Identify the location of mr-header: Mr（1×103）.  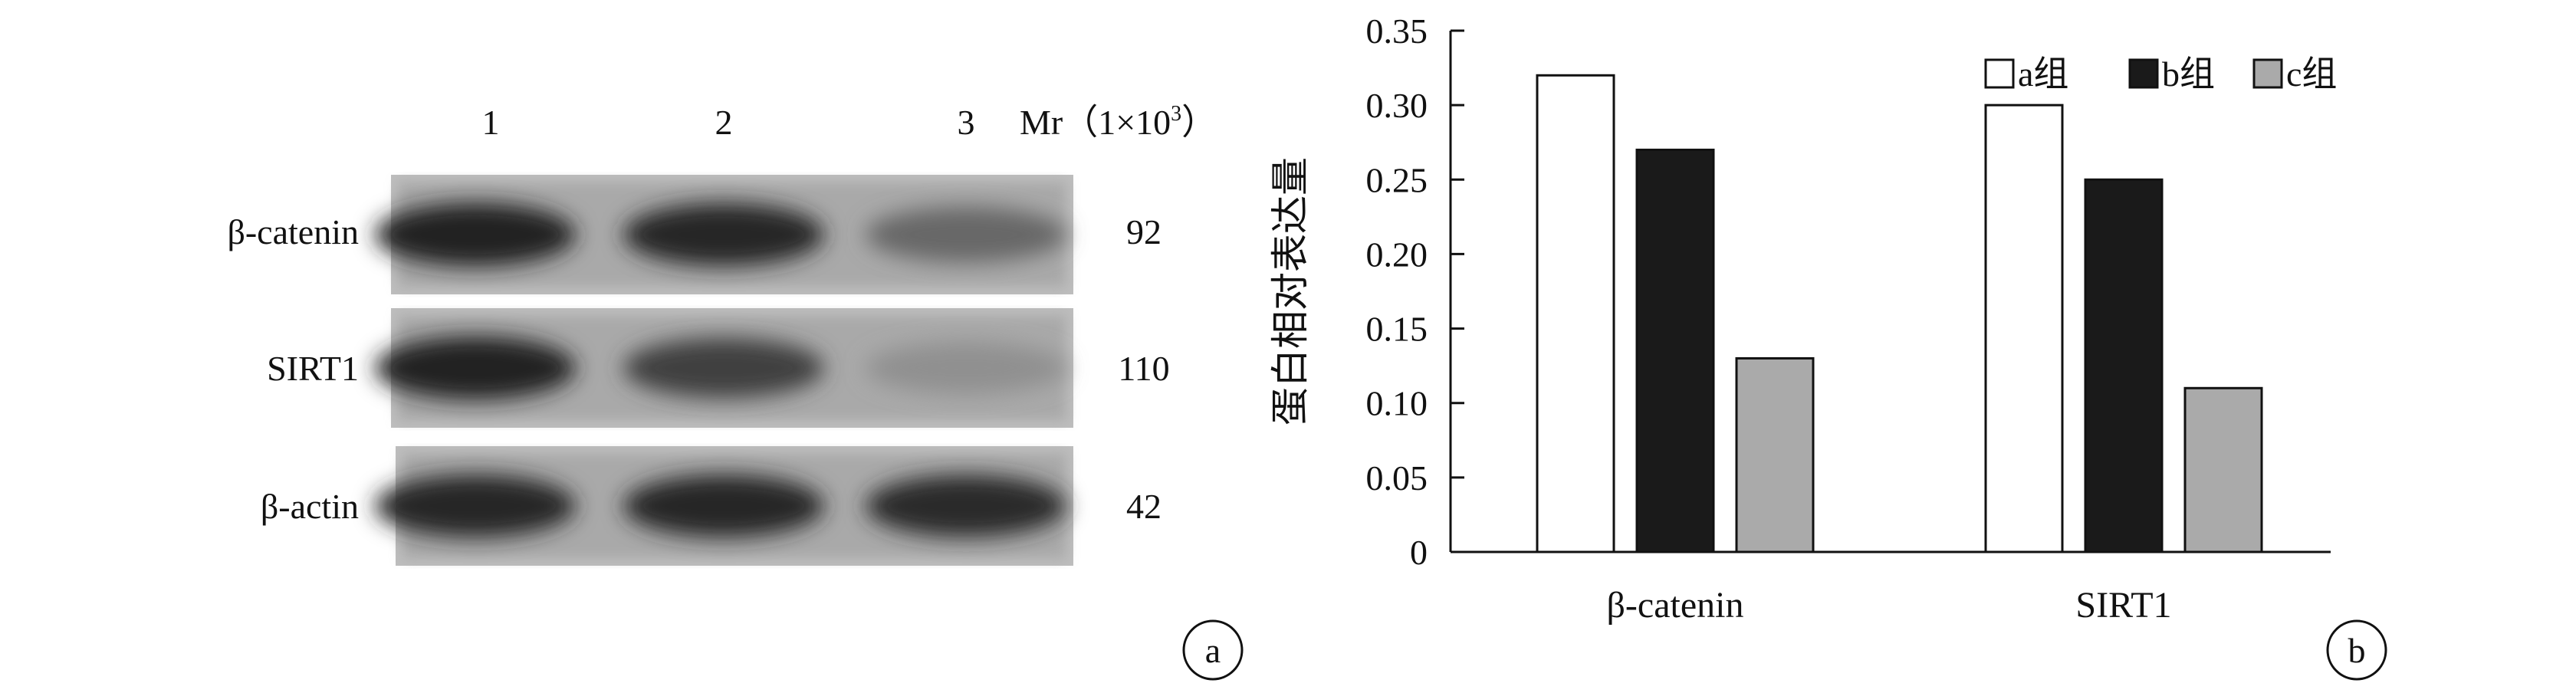
(1119, 122).